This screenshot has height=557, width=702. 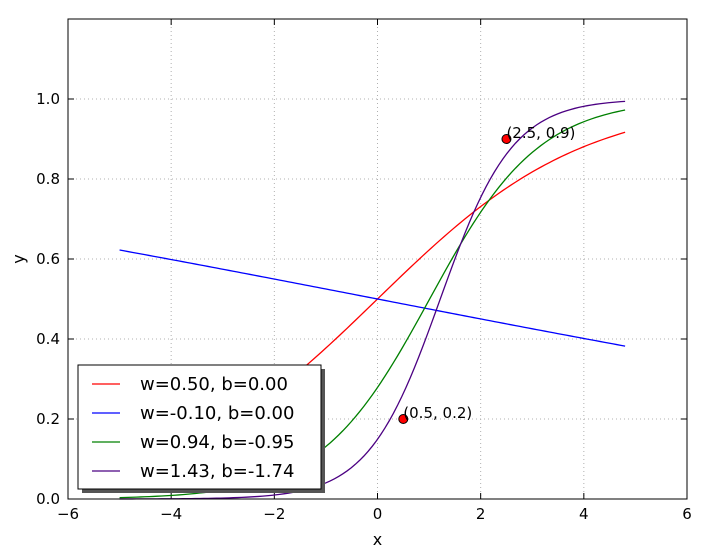 I want to click on y-tick-label: 0.8, so click(x=48, y=179).